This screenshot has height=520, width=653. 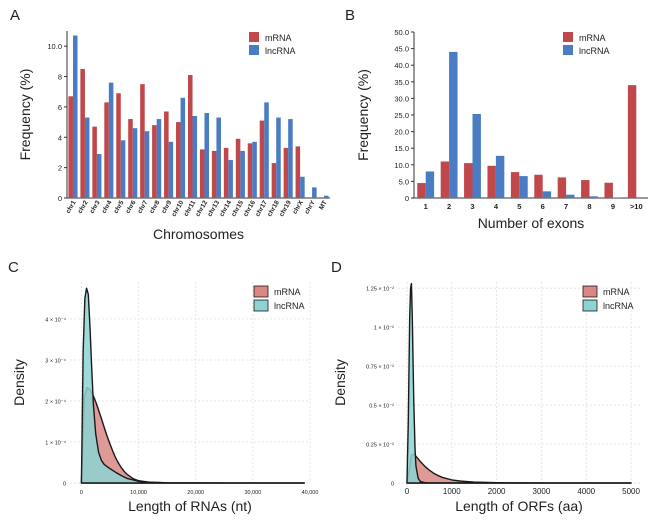 I want to click on y-axis-title: Frequency (%), so click(x=363, y=115).